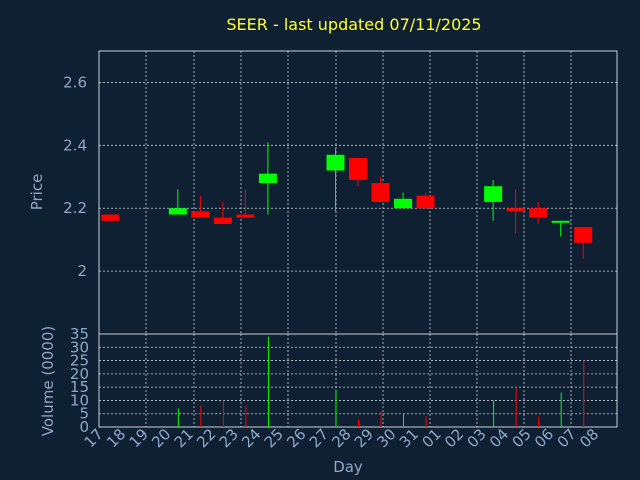  I want to click on volume-tick-label: 5, so click(84, 414).